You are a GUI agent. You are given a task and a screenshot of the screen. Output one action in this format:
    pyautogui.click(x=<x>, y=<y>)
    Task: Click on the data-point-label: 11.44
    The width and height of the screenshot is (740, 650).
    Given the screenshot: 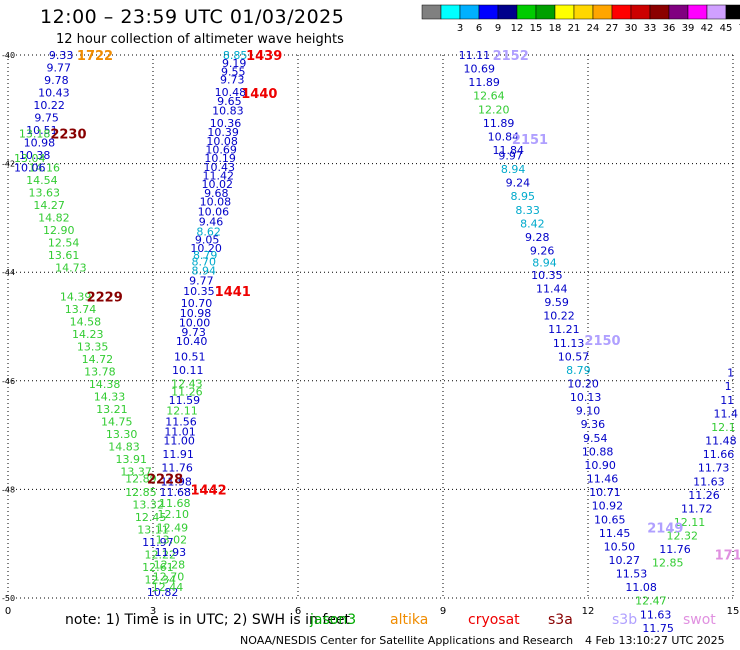 What is the action you would take?
    pyautogui.click(x=552, y=288)
    